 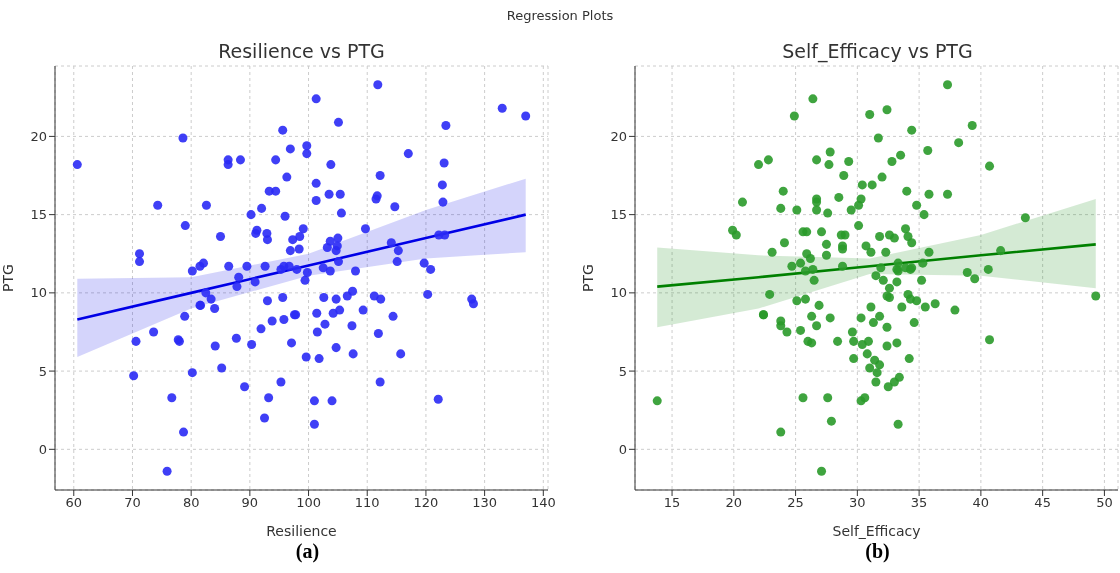 I want to click on x-tick-label: 60, so click(x=74, y=503).